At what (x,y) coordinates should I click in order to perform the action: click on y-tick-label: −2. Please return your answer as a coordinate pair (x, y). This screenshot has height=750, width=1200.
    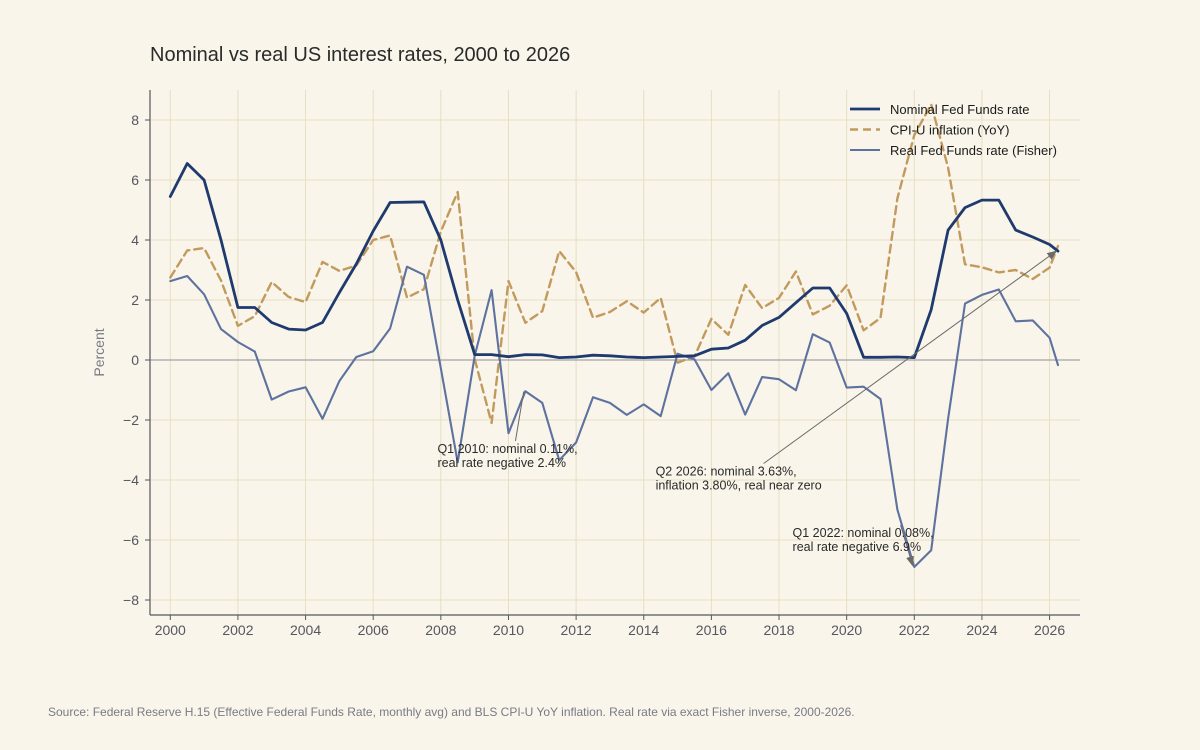
    Looking at the image, I should click on (131, 420).